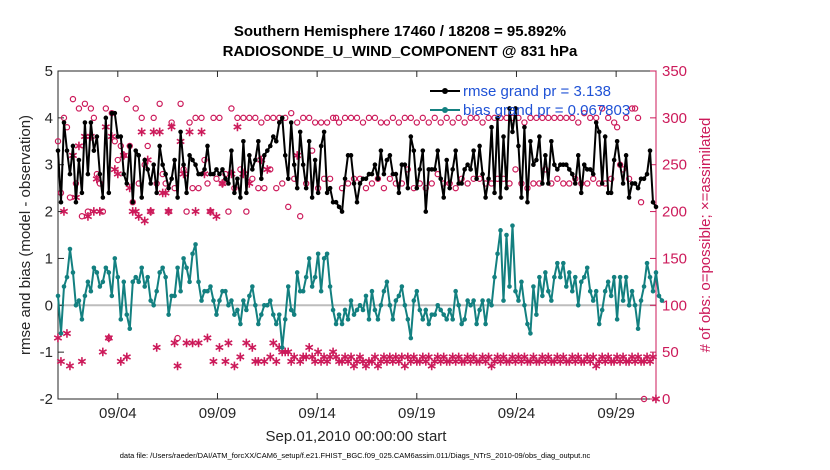  Describe the element at coordinates (25, 235) in the screenshot. I see `y-axis-label: rmse and bias (model - observation)` at that location.